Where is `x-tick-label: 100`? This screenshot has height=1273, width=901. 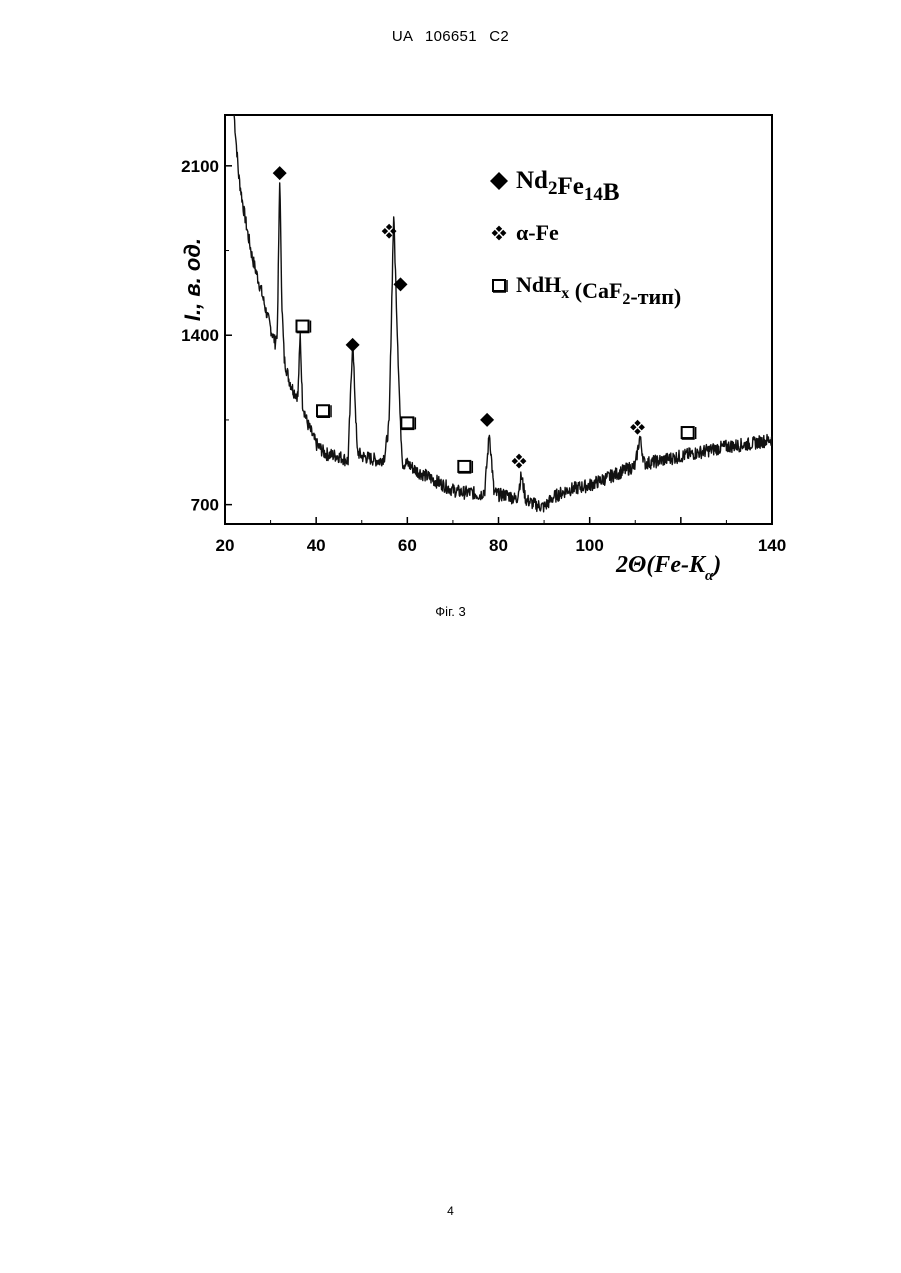 x-tick-label: 100 is located at coordinates (589, 545).